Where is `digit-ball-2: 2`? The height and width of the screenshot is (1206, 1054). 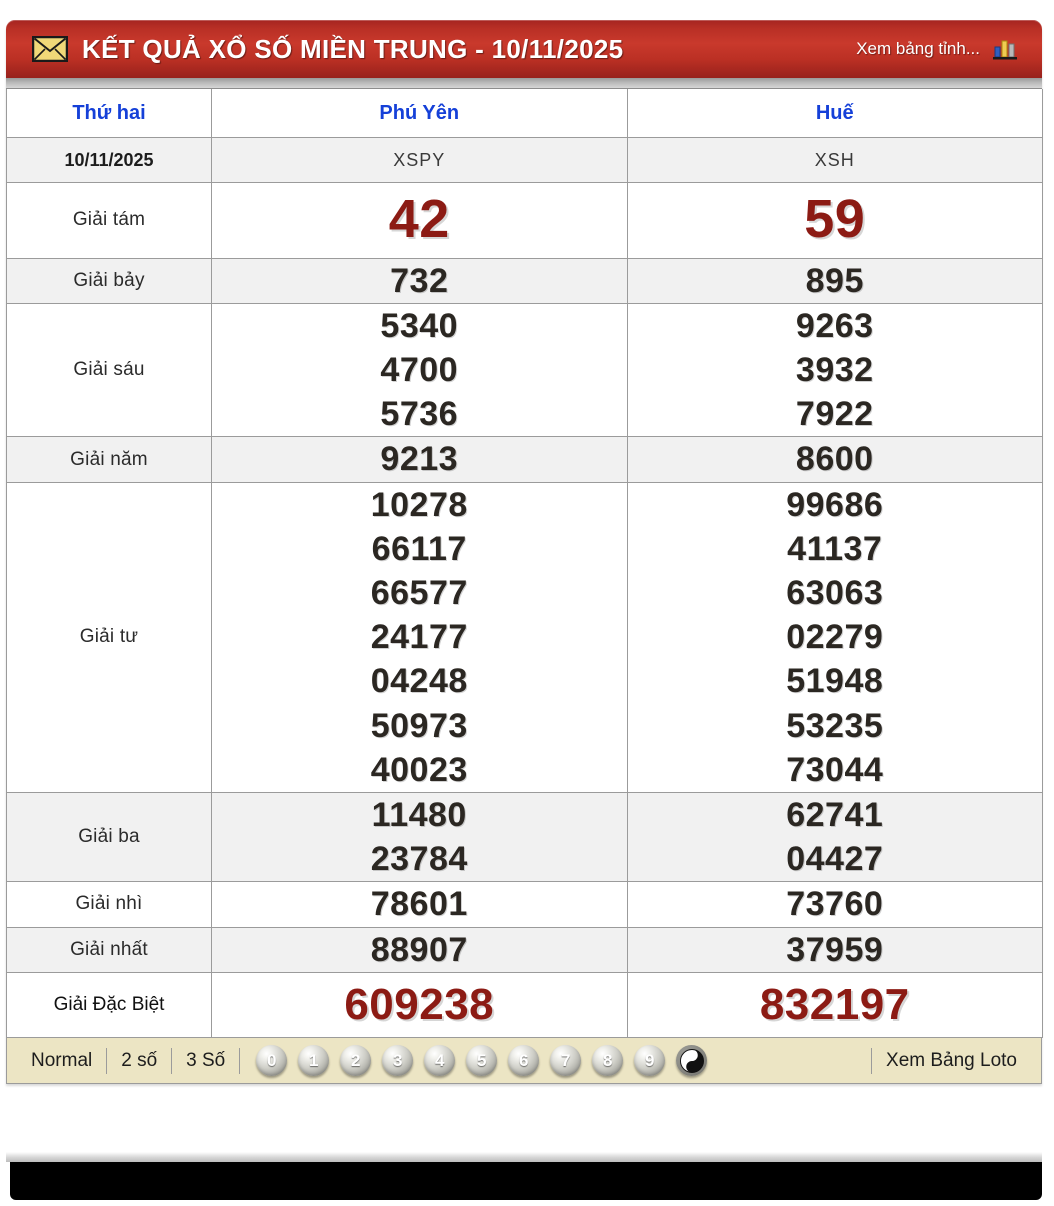
digit-ball-2: 2 is located at coordinates (356, 1061).